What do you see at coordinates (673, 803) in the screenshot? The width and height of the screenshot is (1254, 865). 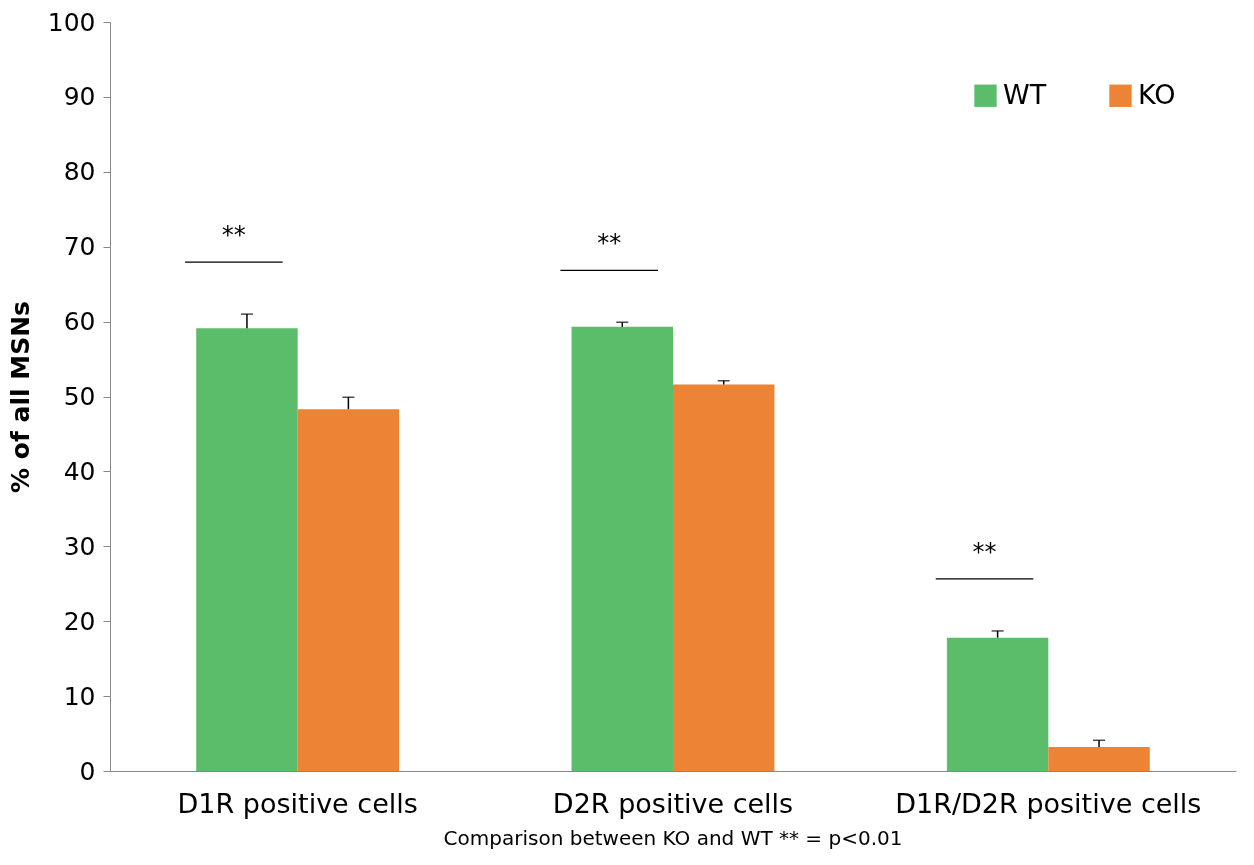 I see `x-tick-label: D2R positive cells` at bounding box center [673, 803].